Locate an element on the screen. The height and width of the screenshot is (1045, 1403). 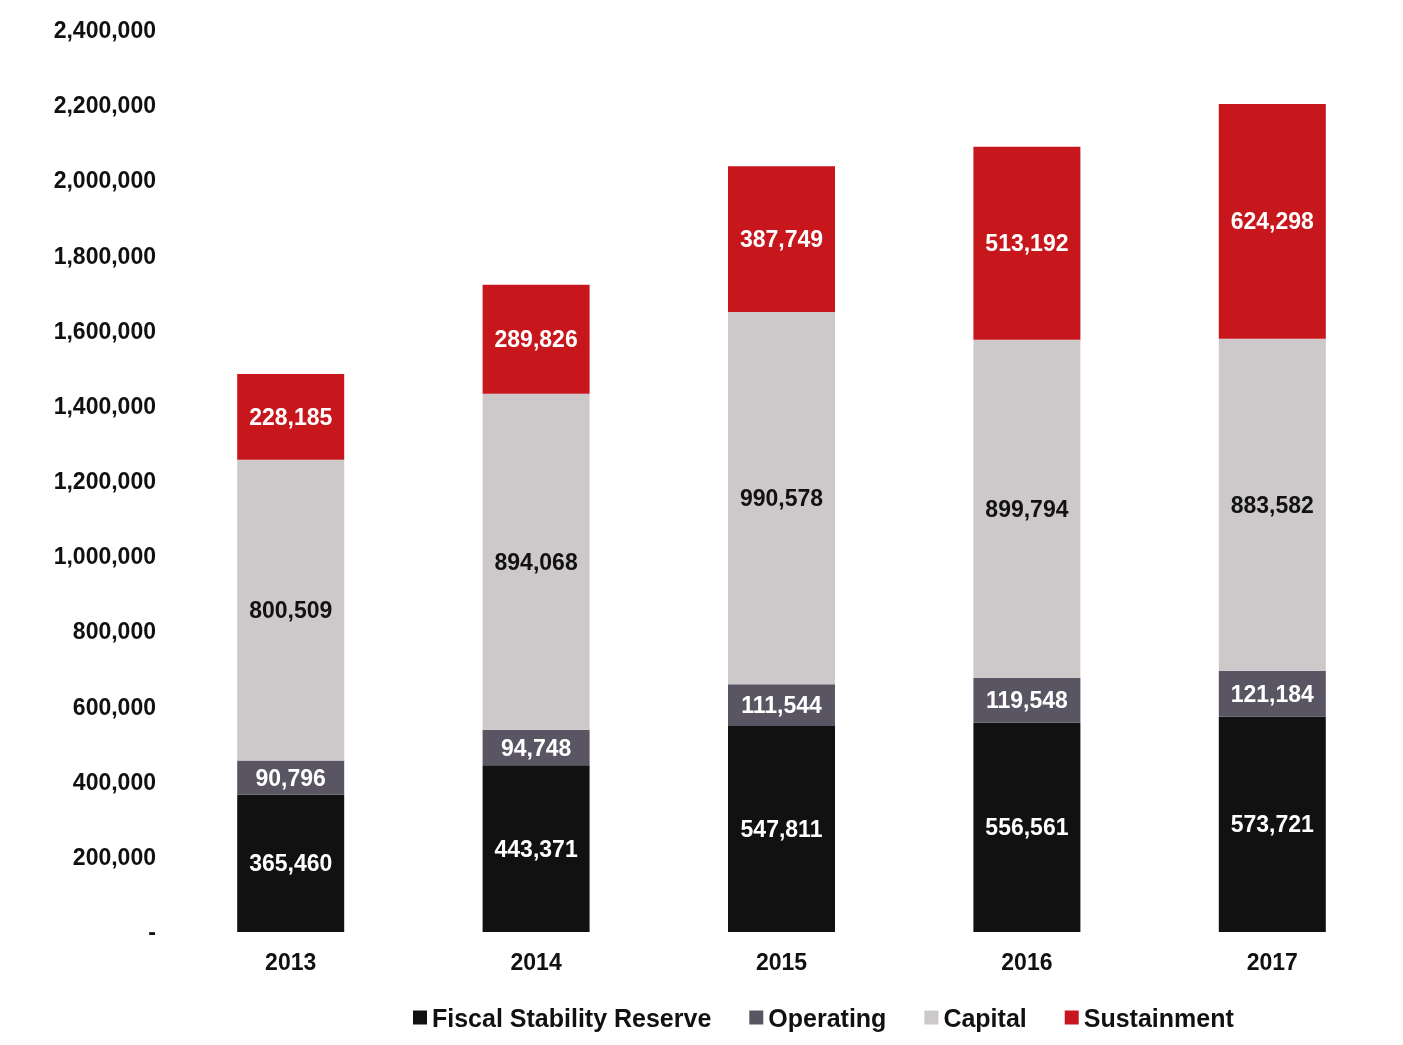
data-label: 800,509 is located at coordinates (291, 610).